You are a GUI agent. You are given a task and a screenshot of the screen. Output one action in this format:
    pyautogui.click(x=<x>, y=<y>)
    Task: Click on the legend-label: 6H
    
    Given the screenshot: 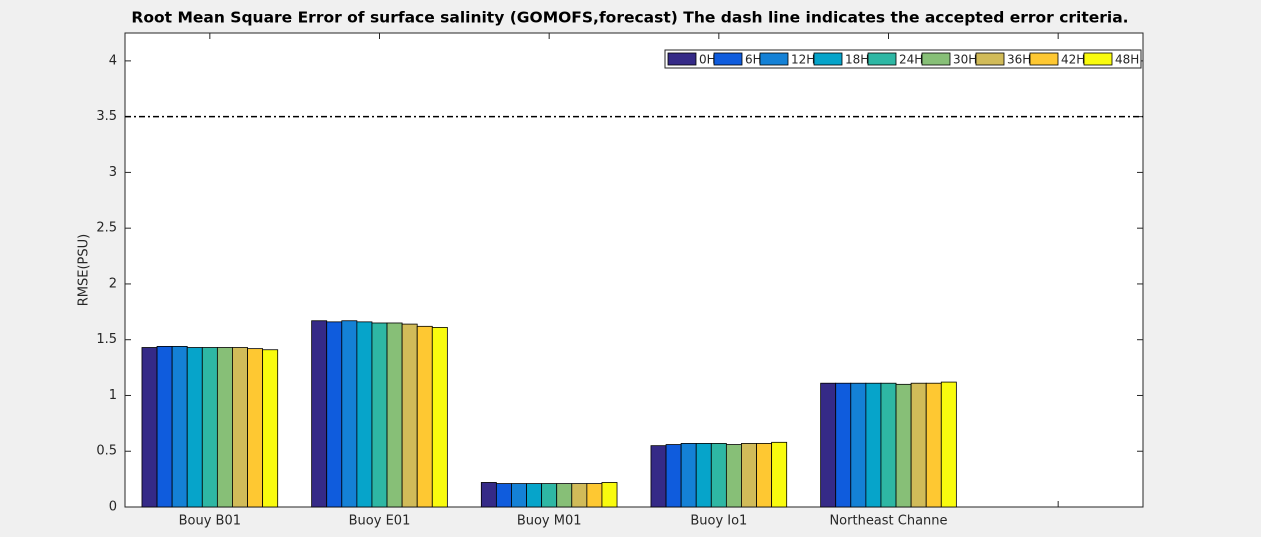 What is the action you would take?
    pyautogui.click(x=753, y=60)
    